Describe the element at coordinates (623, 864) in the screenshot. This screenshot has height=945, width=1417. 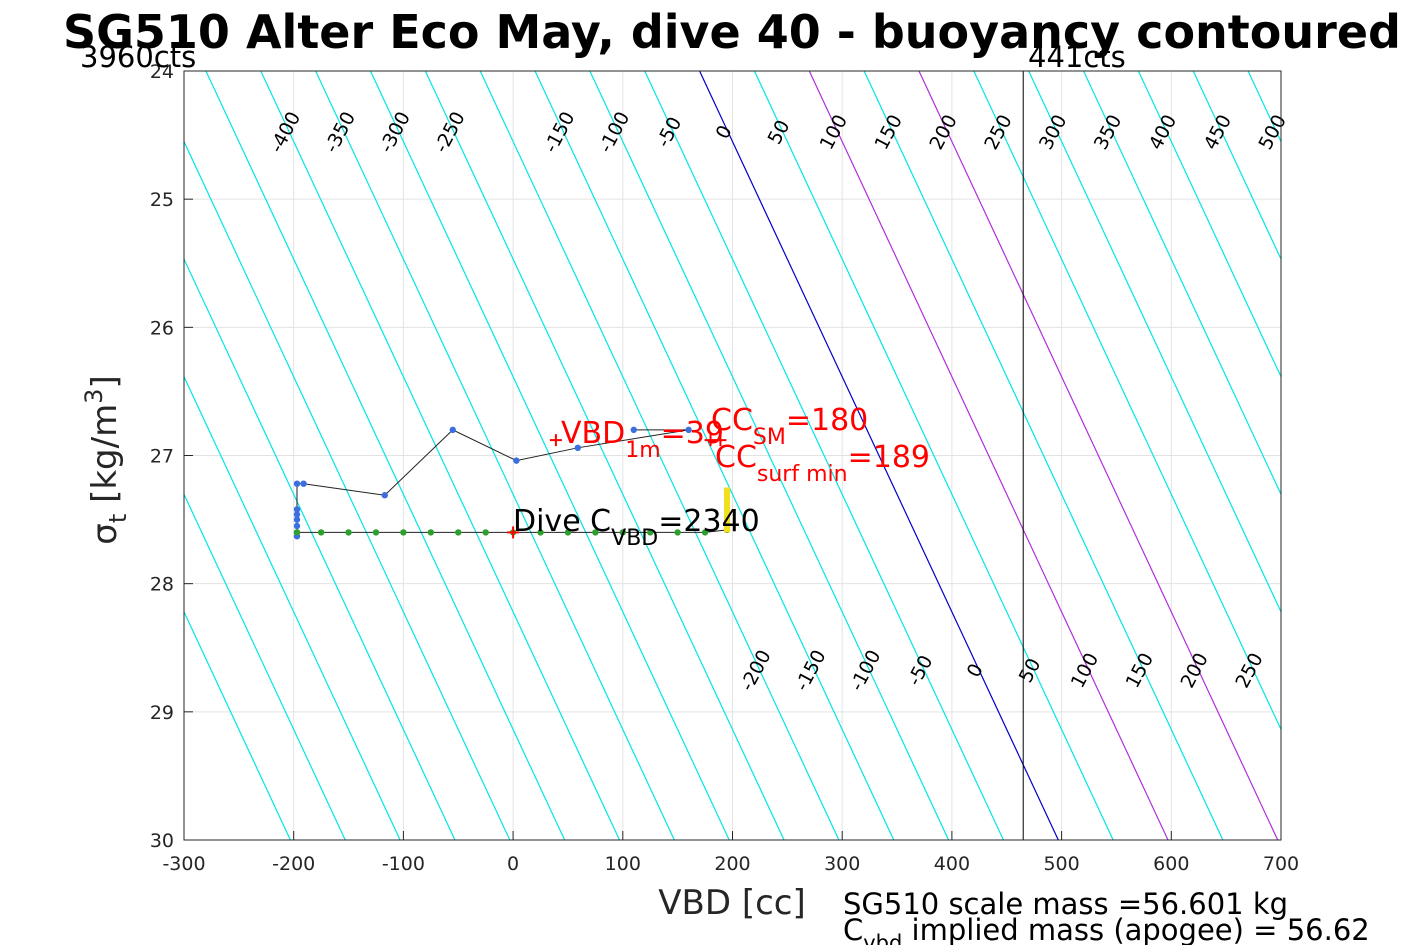
I see `x-tick-label: 100` at that location.